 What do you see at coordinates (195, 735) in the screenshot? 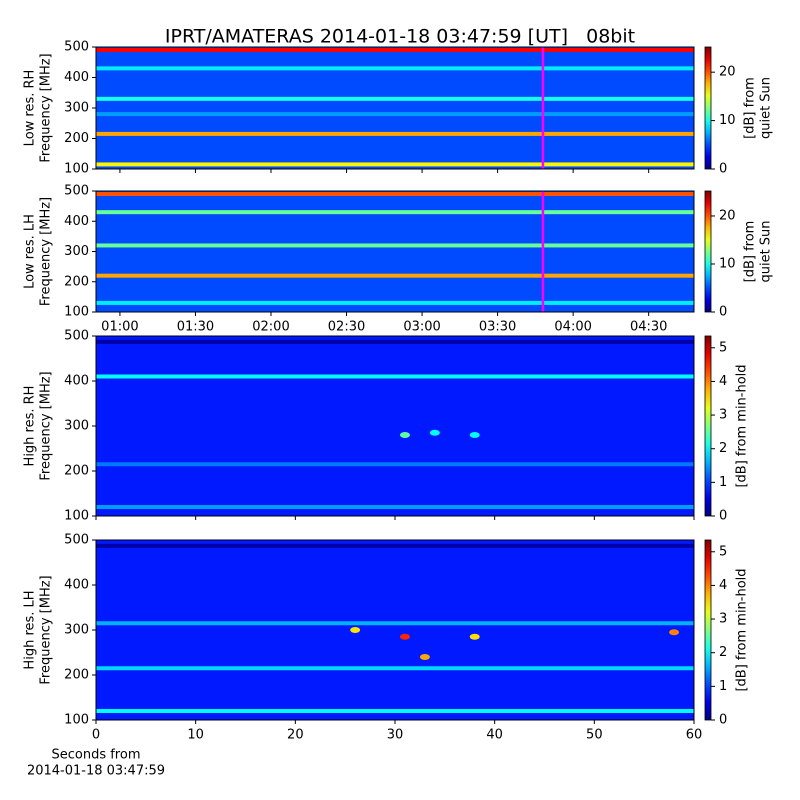
I see `x-tick-label: 10` at bounding box center [195, 735].